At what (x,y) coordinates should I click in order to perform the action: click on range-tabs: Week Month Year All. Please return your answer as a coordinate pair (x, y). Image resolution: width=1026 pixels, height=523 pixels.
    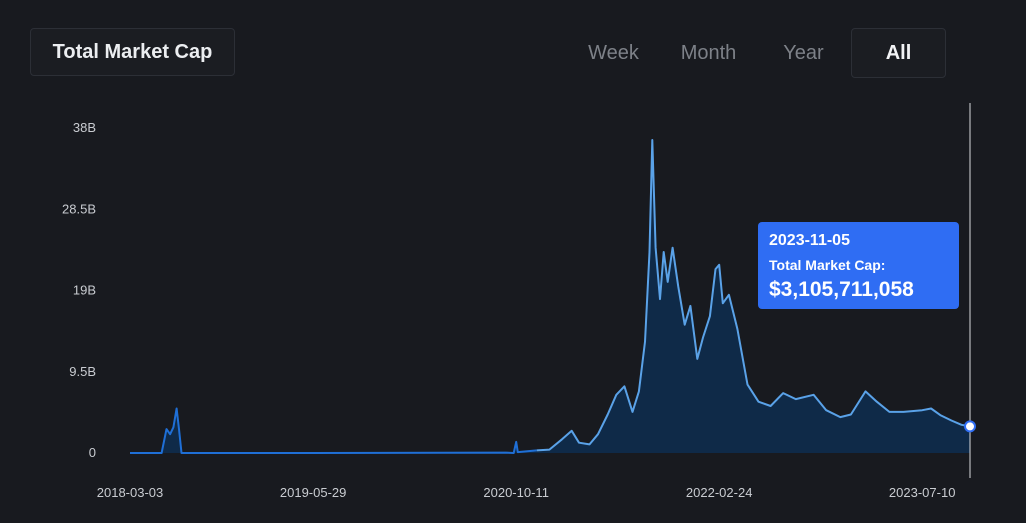
    Looking at the image, I should click on (756, 53).